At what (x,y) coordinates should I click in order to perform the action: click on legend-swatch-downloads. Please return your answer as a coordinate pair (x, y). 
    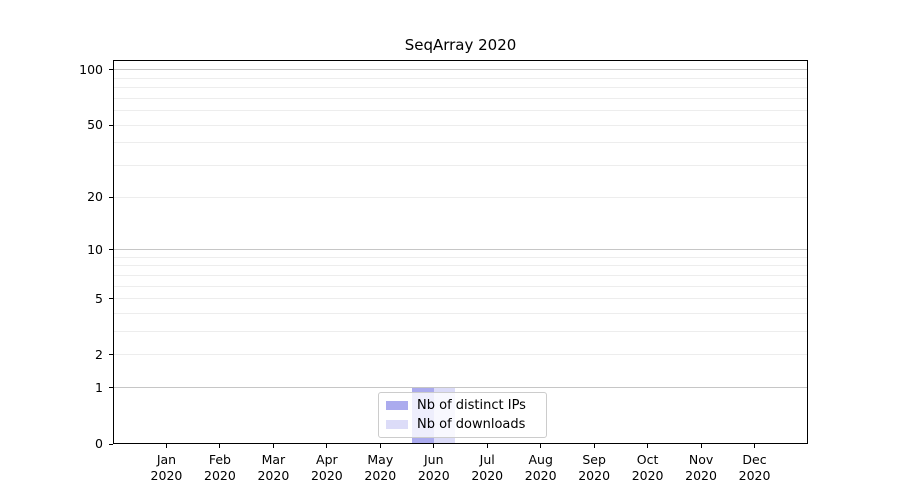
    Looking at the image, I should click on (397, 424).